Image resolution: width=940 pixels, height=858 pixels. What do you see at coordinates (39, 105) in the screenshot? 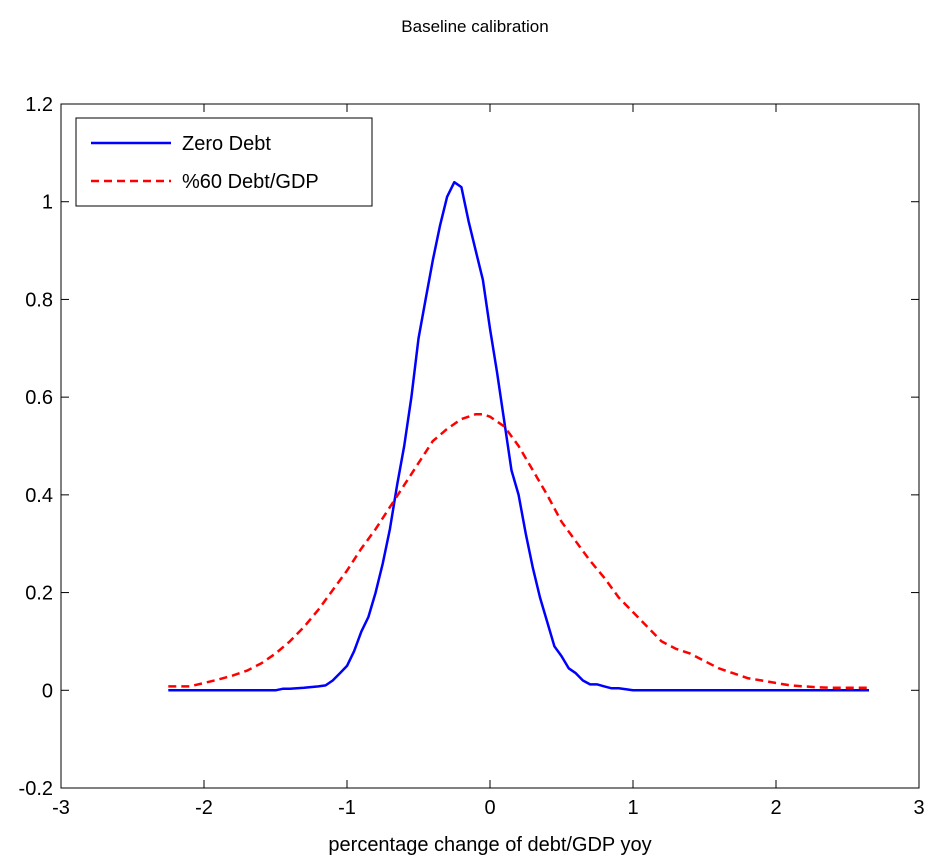
I see `y-tick-label: 1.2` at bounding box center [39, 105].